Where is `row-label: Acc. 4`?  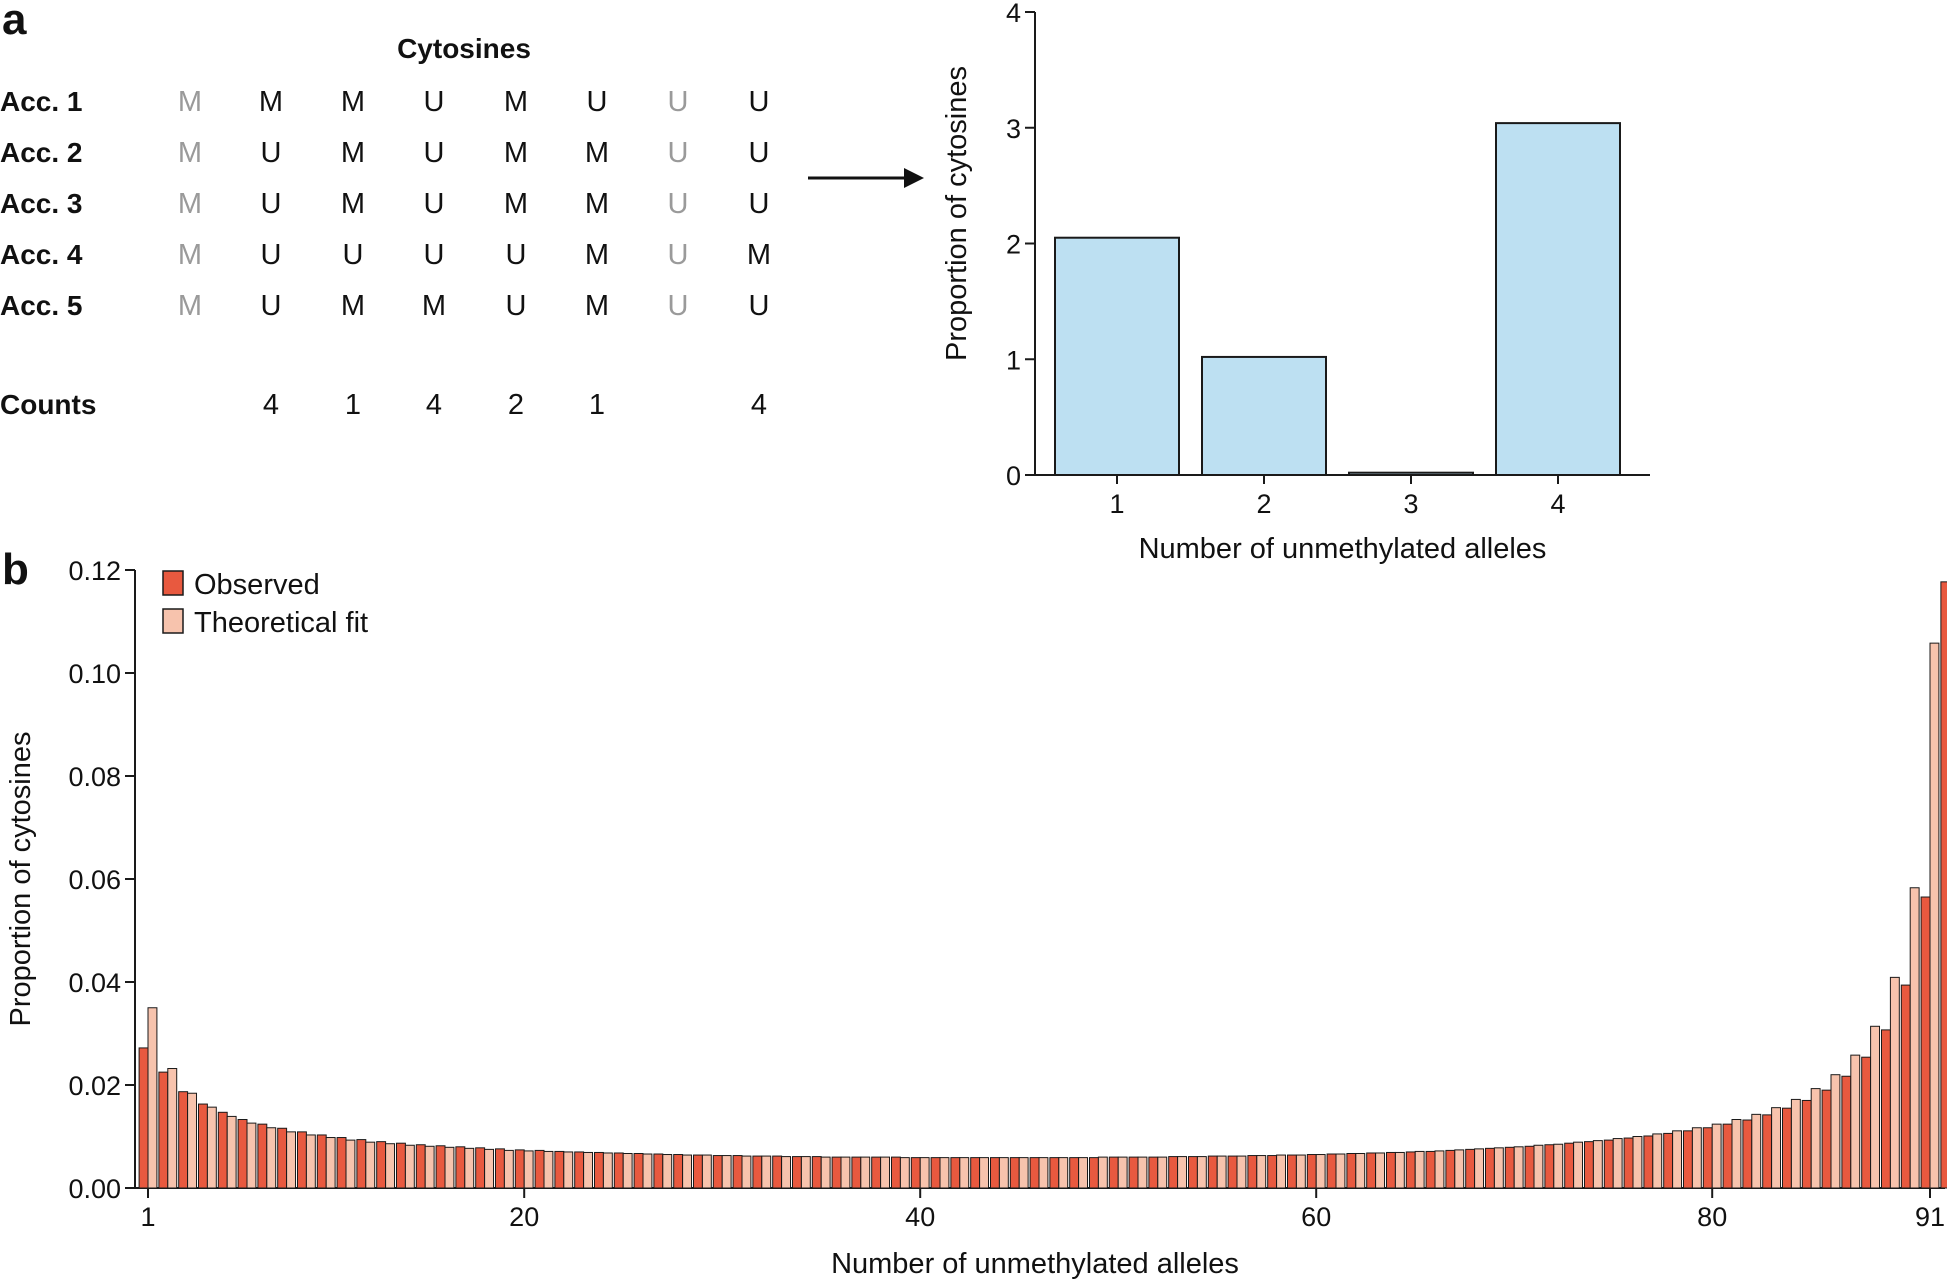
row-label: Acc. 4 is located at coordinates (41, 254).